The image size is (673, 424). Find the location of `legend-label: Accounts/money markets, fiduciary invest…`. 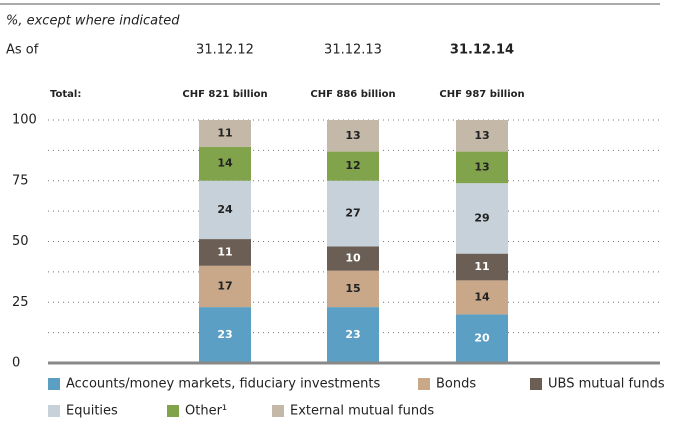

legend-label: Accounts/money markets, fiduciary invest… is located at coordinates (223, 384).